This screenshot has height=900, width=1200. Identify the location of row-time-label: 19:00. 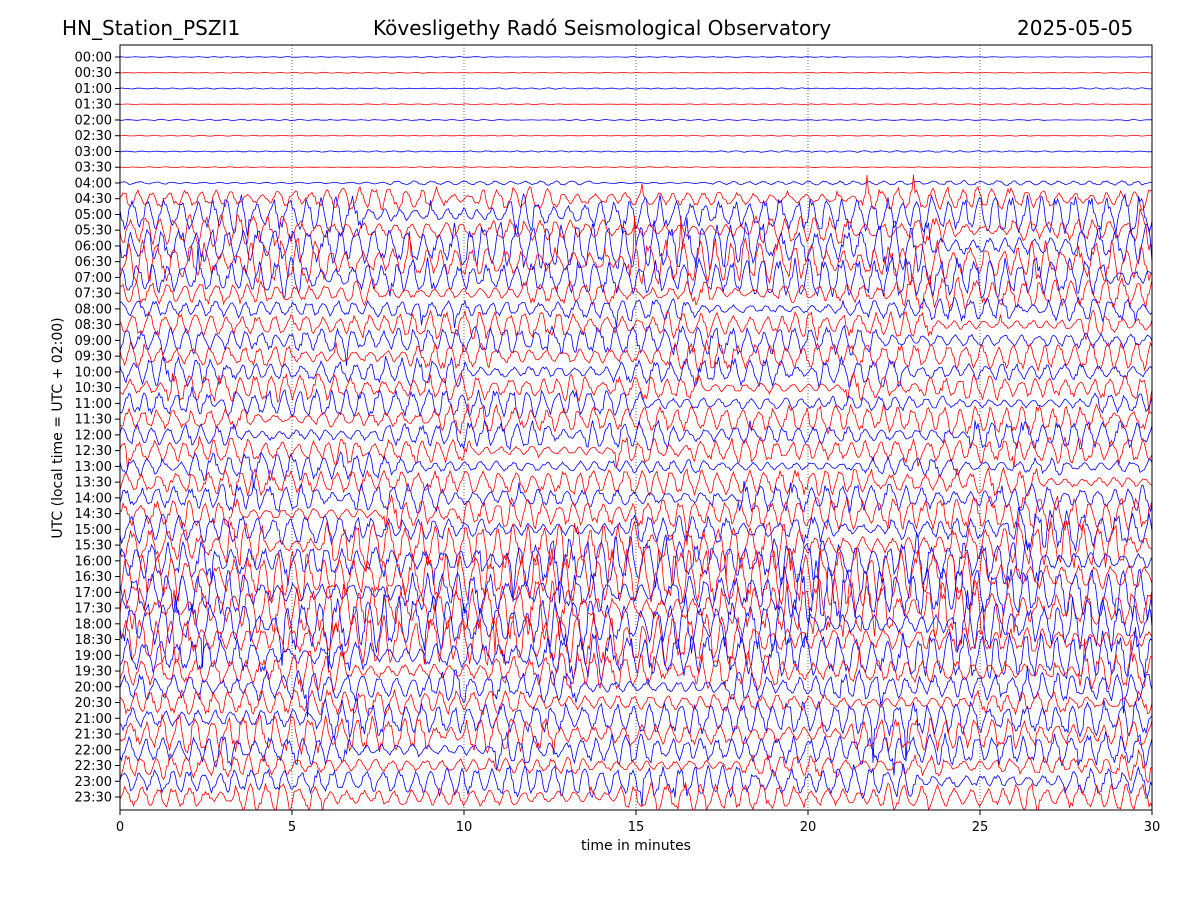
(93, 656).